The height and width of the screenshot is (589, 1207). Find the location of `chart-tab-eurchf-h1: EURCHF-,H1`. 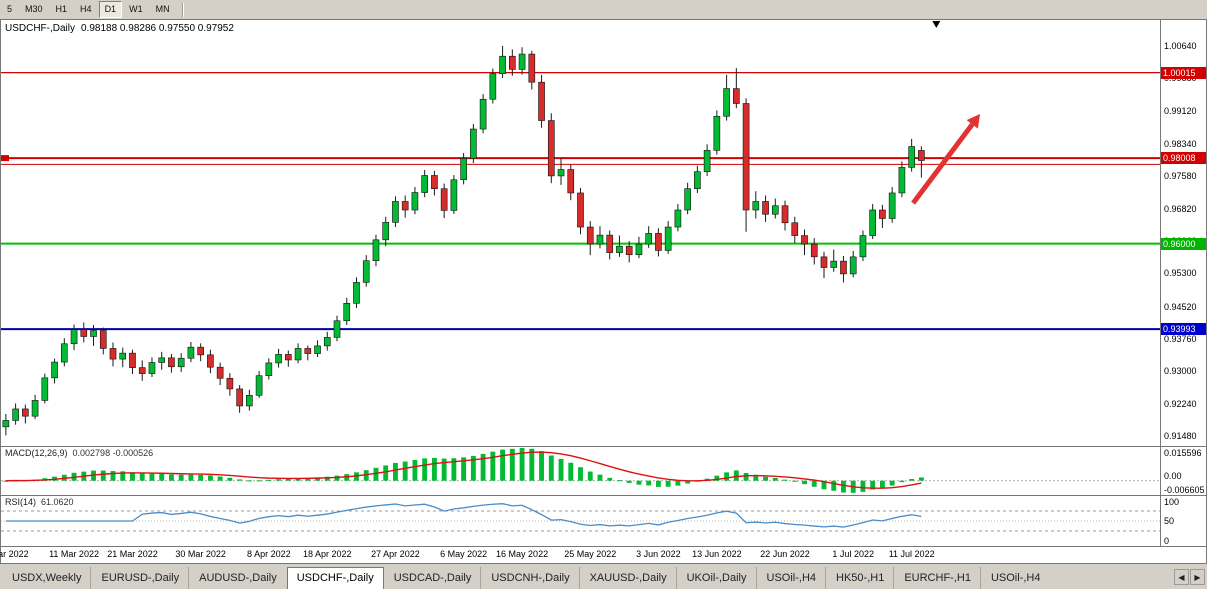

chart-tab-eurchf-h1: EURCHF-,H1 is located at coordinates (937, 578).